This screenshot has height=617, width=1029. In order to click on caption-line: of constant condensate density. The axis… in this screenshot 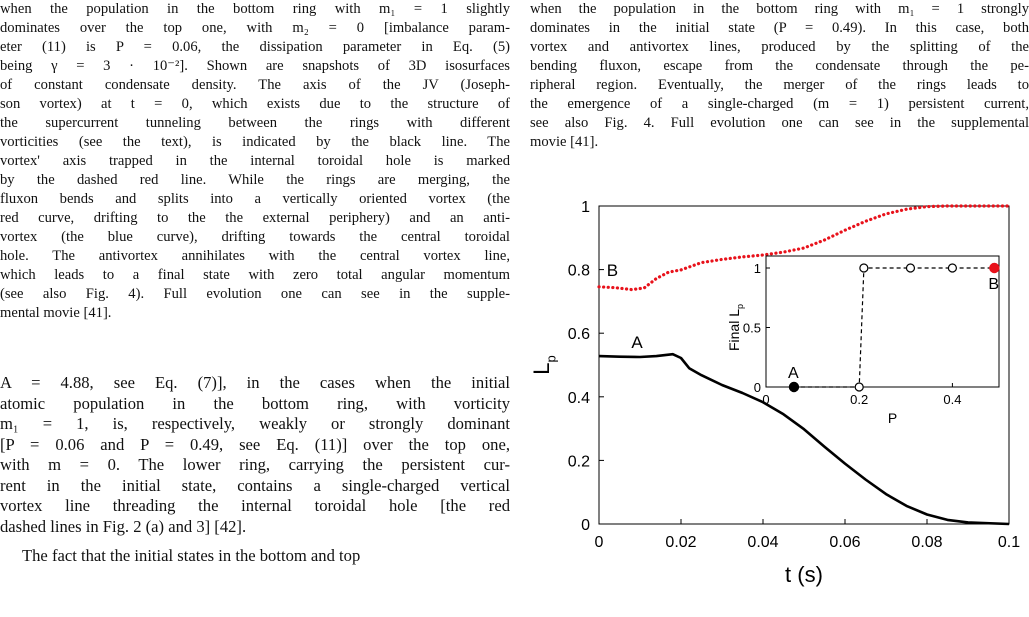, I will do `click(255, 85)`.